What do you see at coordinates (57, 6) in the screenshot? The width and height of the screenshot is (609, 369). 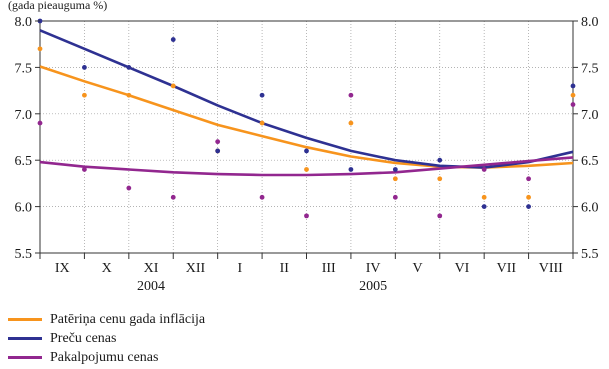 I see `chart-title: (gada pieauguma %)` at bounding box center [57, 6].